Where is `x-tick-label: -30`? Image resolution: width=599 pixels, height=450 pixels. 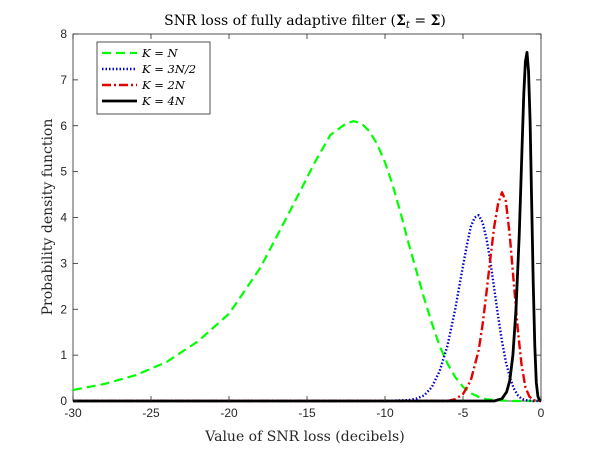
x-tick-label: -30 is located at coordinates (73, 413).